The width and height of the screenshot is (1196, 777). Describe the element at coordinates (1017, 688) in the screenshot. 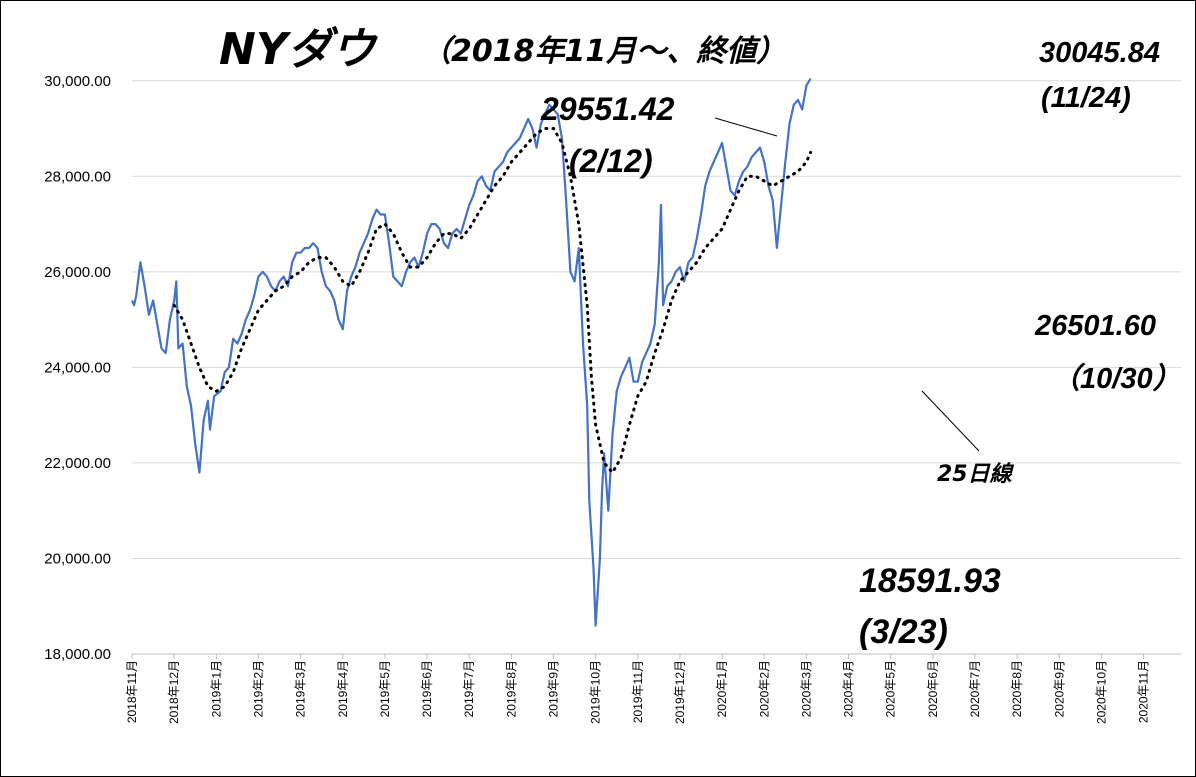

I see `x-tick-label: 2020年8月` at that location.